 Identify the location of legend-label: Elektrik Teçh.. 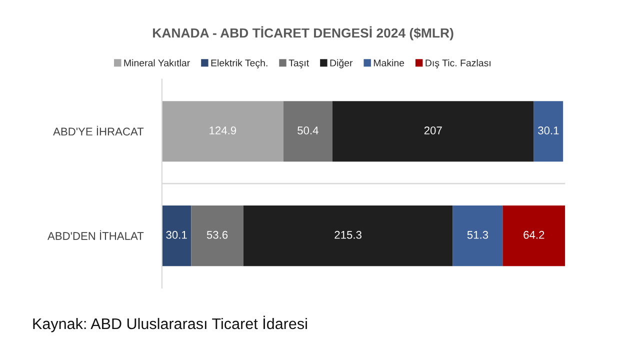
(239, 63).